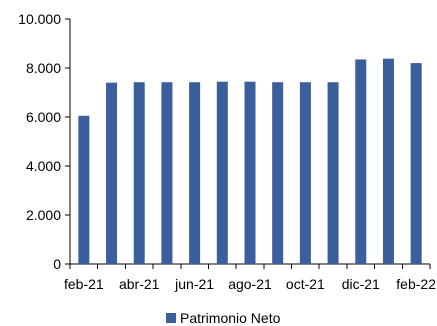 The width and height of the screenshot is (437, 326). Describe the element at coordinates (171, 318) in the screenshot. I see `legend-swatch` at that location.